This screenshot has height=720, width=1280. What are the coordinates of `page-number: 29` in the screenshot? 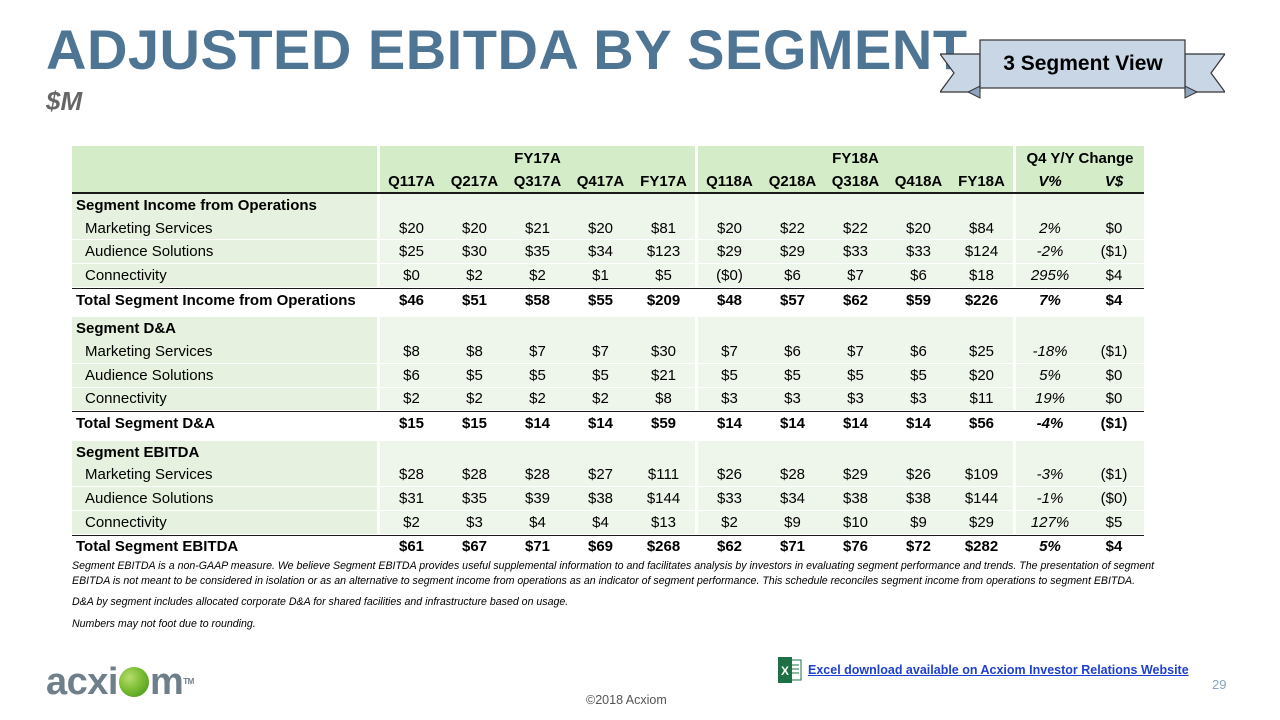 It's located at (1219, 684).